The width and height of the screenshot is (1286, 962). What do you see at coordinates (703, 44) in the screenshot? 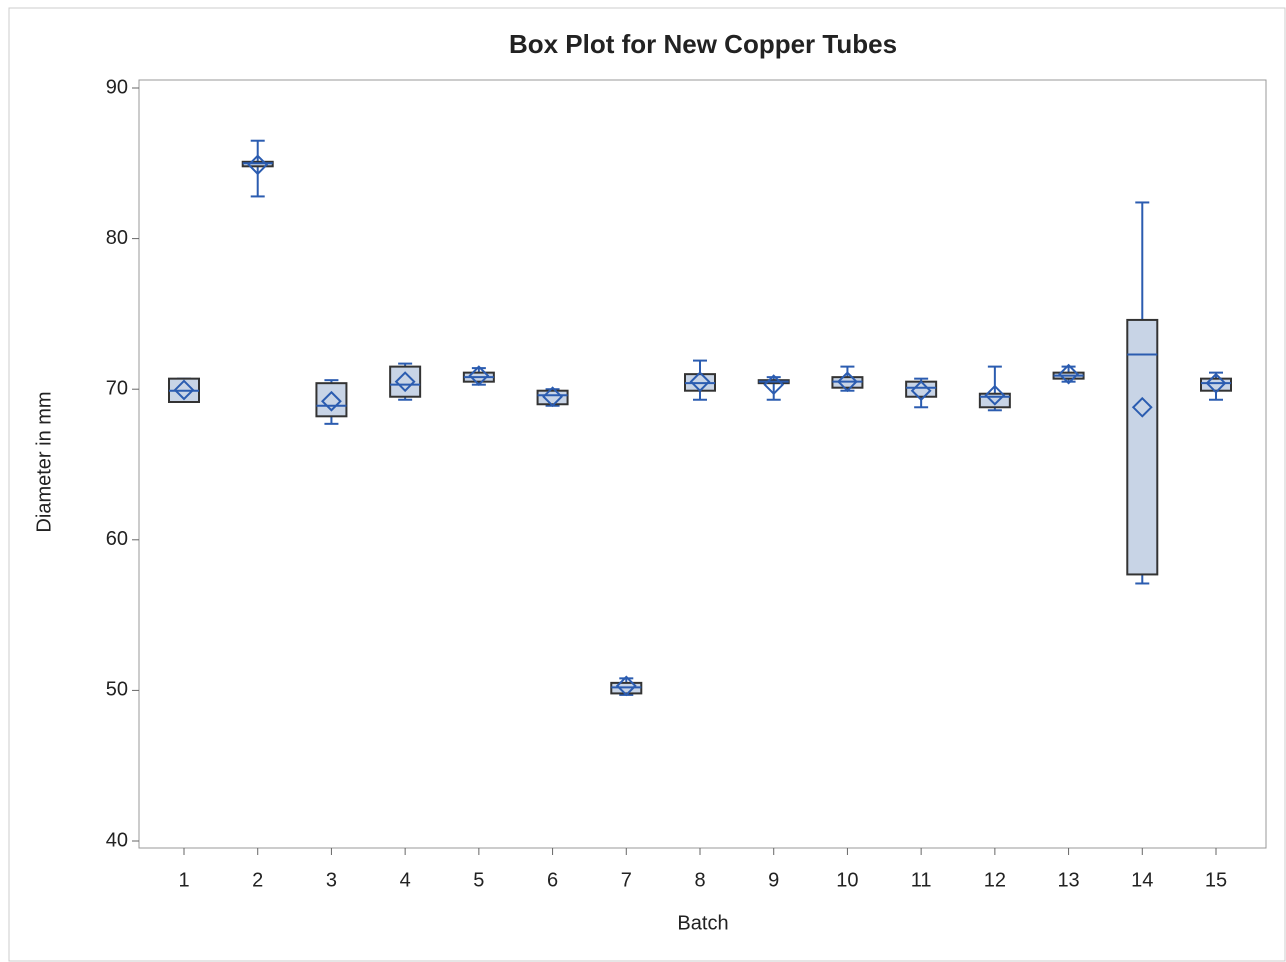
I see `chart-title: Box Plot for New Copper Tubes` at bounding box center [703, 44].